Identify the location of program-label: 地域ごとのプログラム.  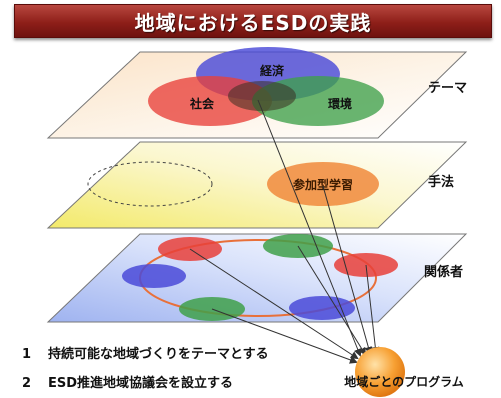
(404, 381).